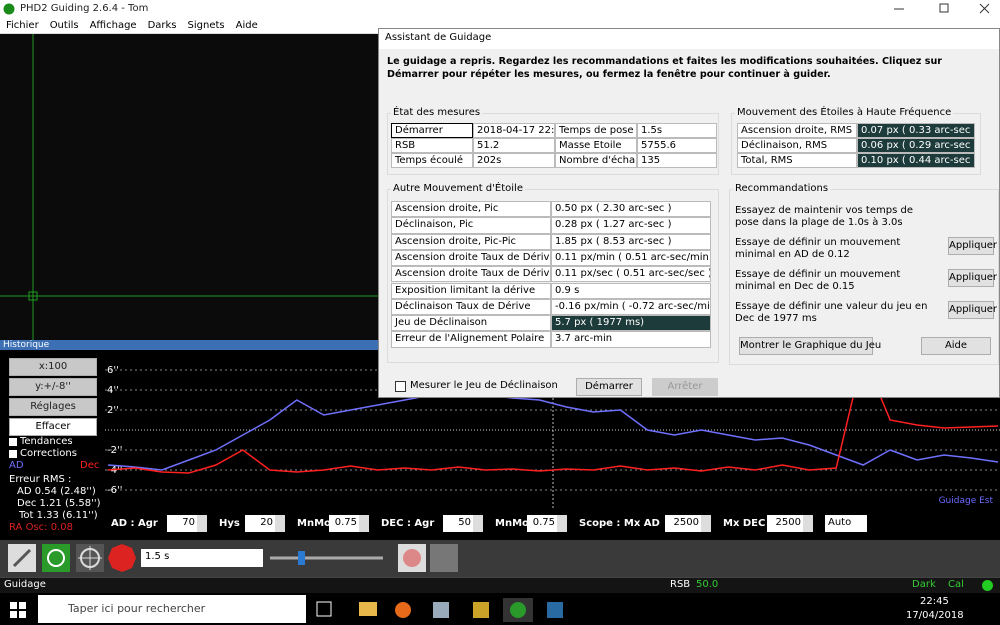  I want to click on menu-item: Affichage, so click(113, 25).